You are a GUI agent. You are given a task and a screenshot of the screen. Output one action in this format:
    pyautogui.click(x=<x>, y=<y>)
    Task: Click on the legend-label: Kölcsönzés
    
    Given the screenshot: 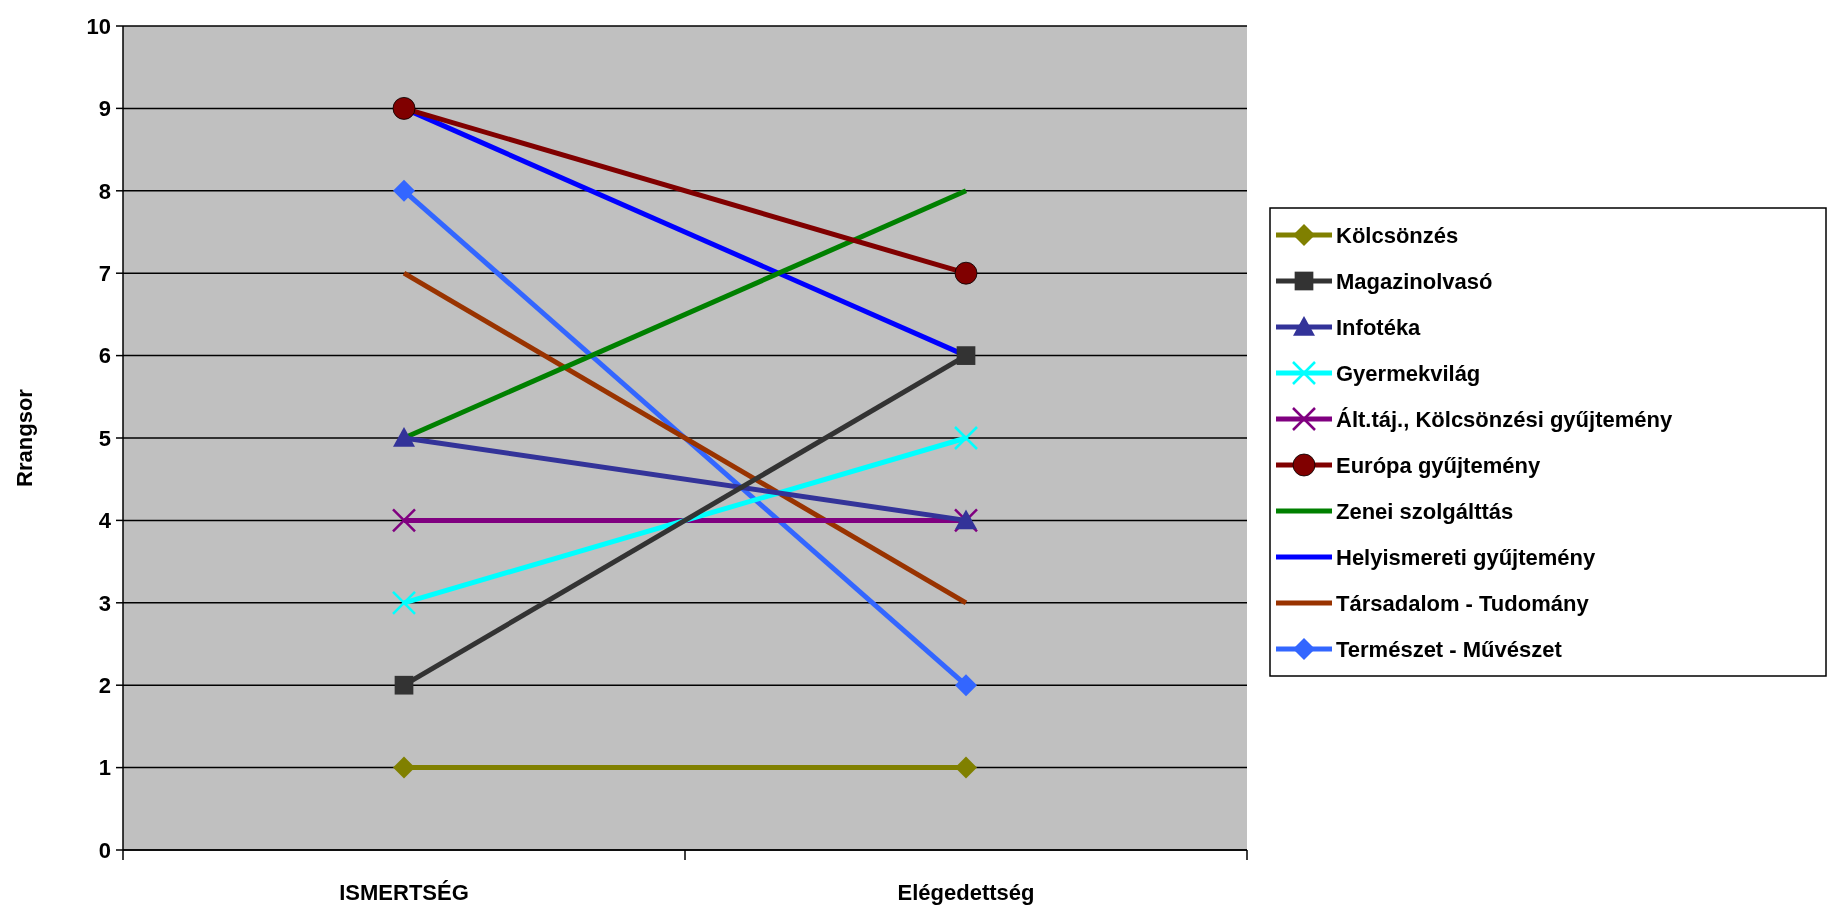 What is the action you would take?
    pyautogui.click(x=1397, y=235)
    